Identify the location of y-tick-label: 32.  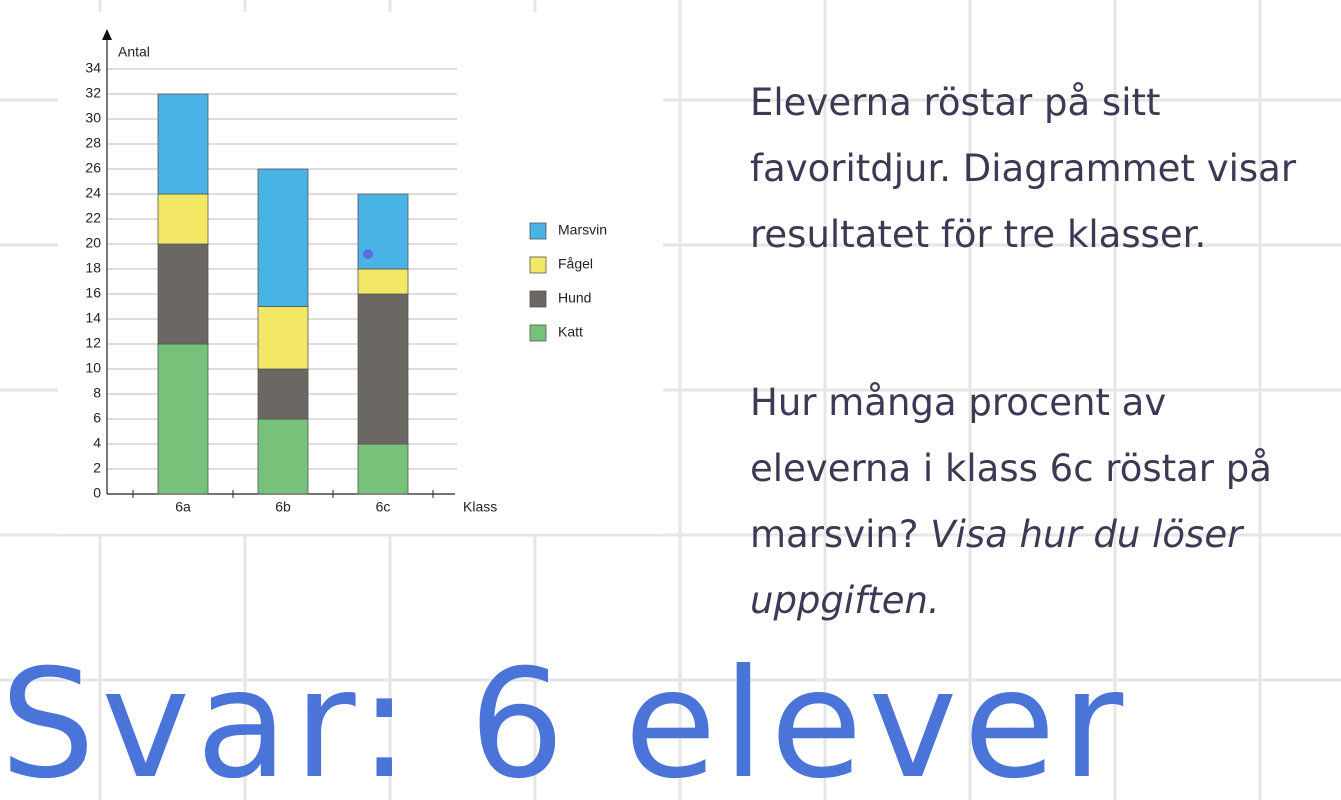
(93, 93).